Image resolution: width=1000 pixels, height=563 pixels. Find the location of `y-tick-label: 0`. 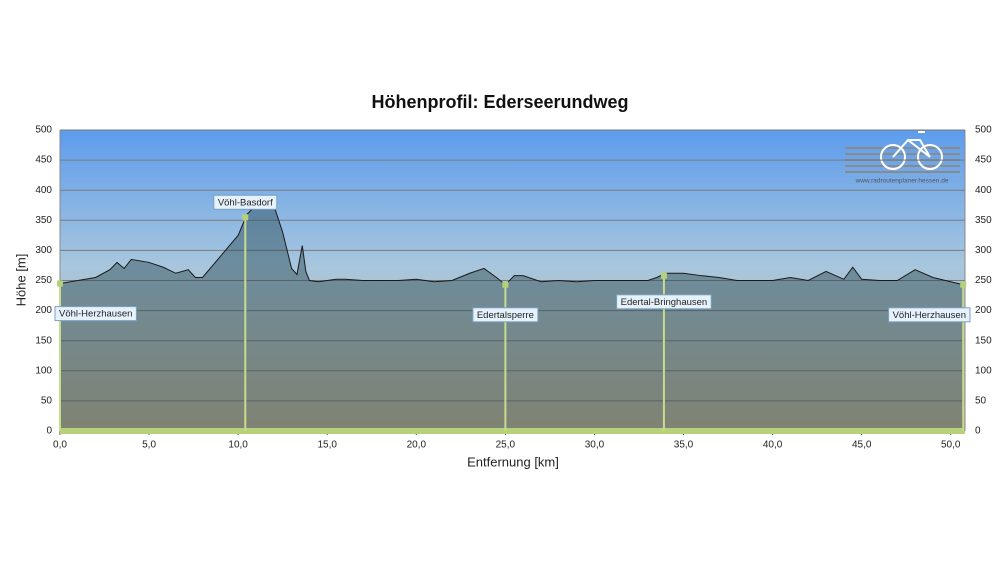

y-tick-label: 0 is located at coordinates (49, 431).